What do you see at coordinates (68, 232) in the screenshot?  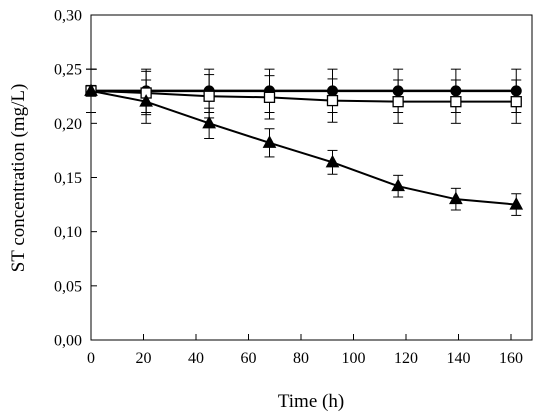 I see `y-tick-label: 0,10` at bounding box center [68, 232].